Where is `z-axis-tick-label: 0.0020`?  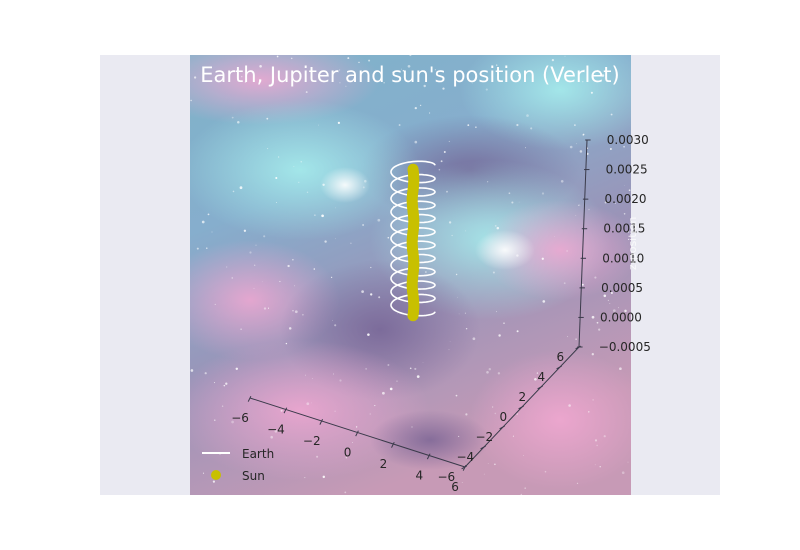 z-axis-tick-label: 0.0020 is located at coordinates (626, 199).